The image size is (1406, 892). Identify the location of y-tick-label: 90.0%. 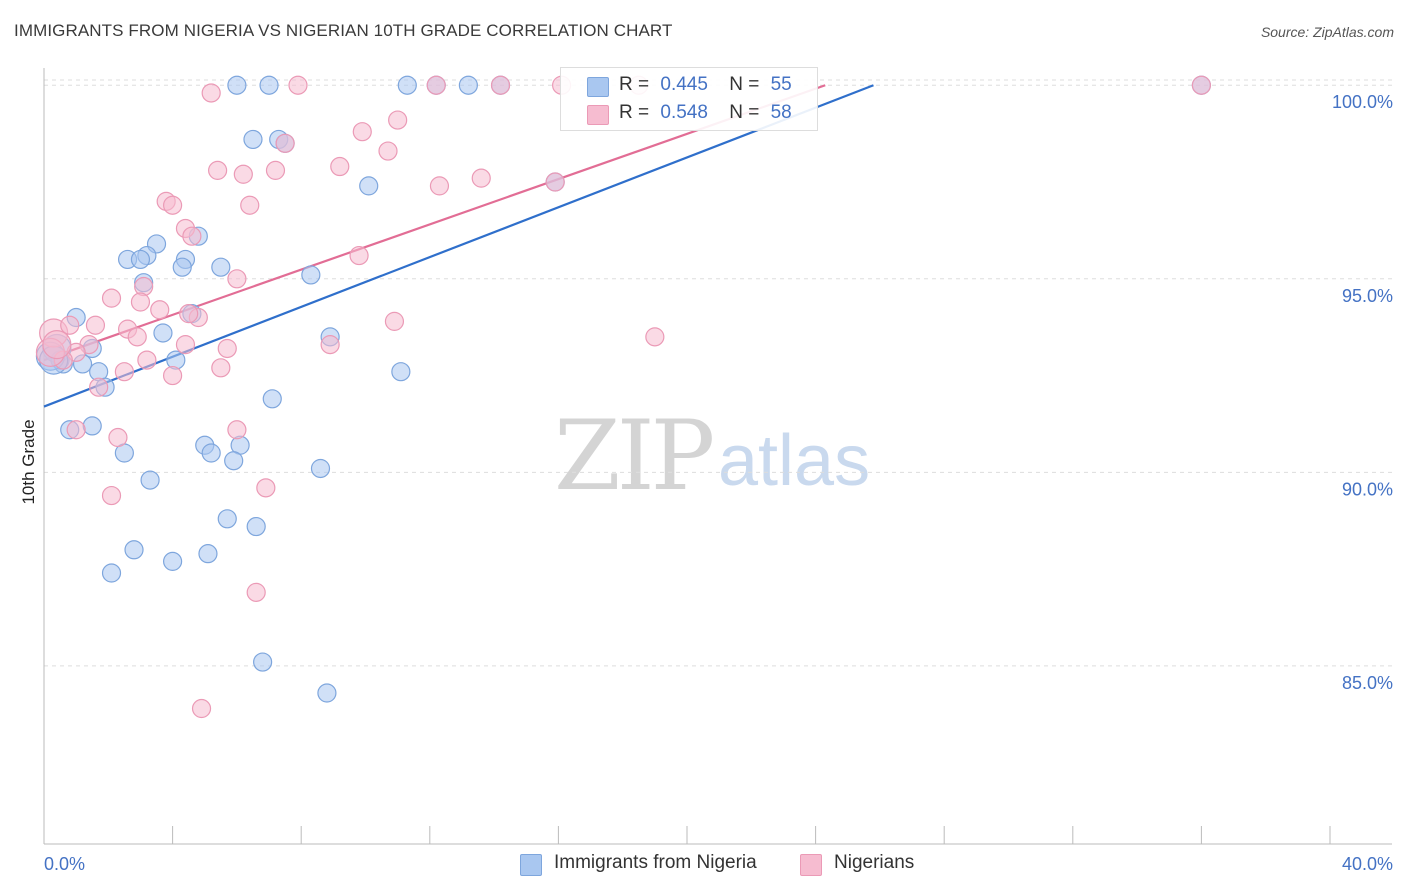
(1367, 489).